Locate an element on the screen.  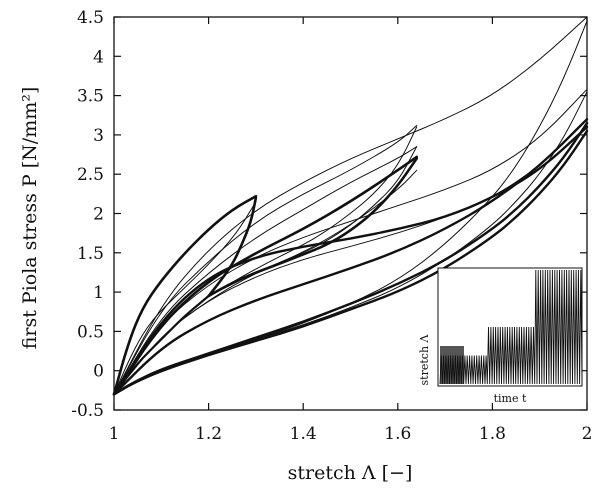
y-tick-label: 0.5 is located at coordinates (90, 332).